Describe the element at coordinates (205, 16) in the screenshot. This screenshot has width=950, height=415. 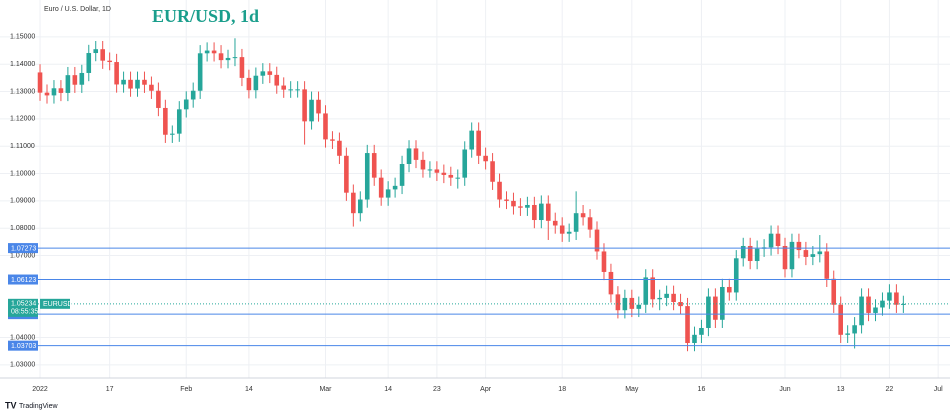
I see `chart-title: EUR/USD, 1d` at that location.